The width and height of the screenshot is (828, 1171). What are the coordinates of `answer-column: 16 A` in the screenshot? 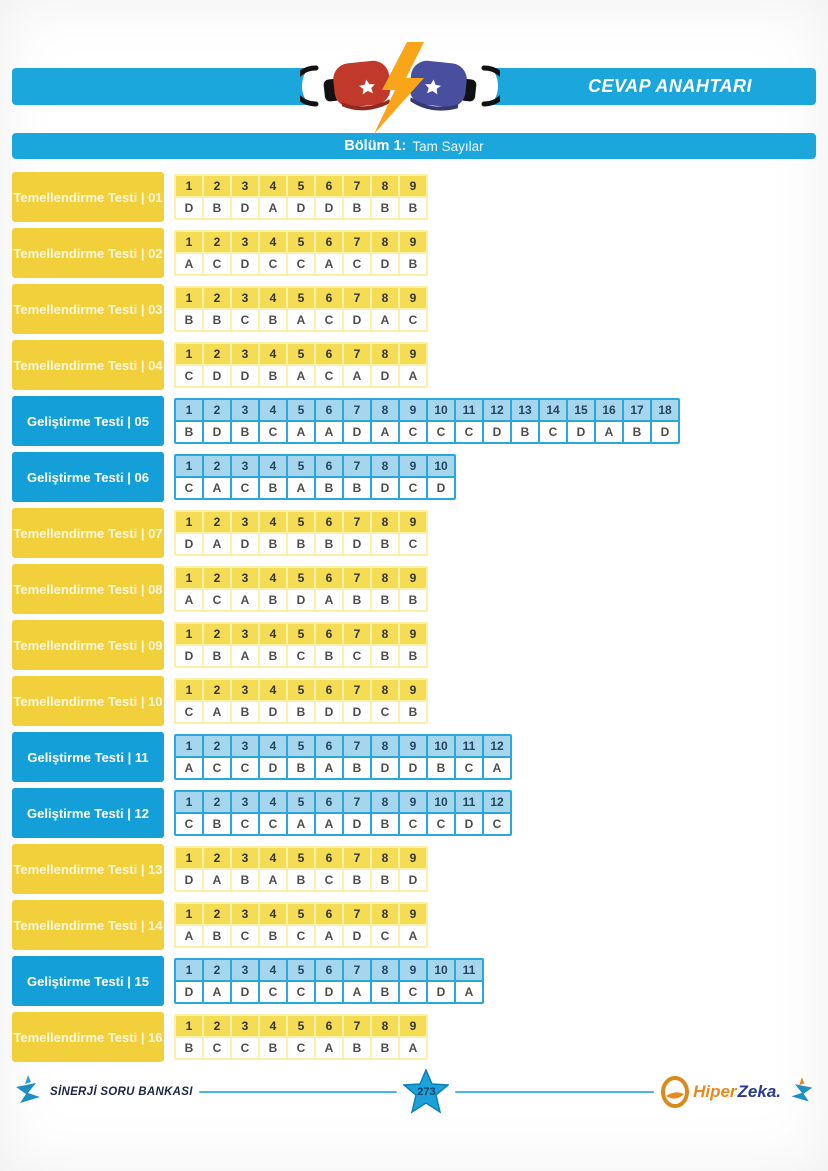 It's located at (609, 421).